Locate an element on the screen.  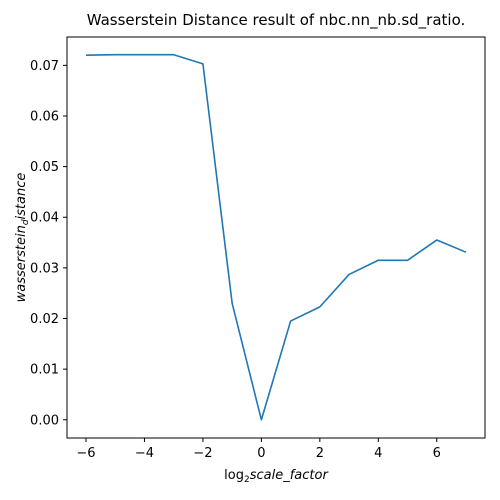
y-tick-label: 0.03 is located at coordinates (44, 268).